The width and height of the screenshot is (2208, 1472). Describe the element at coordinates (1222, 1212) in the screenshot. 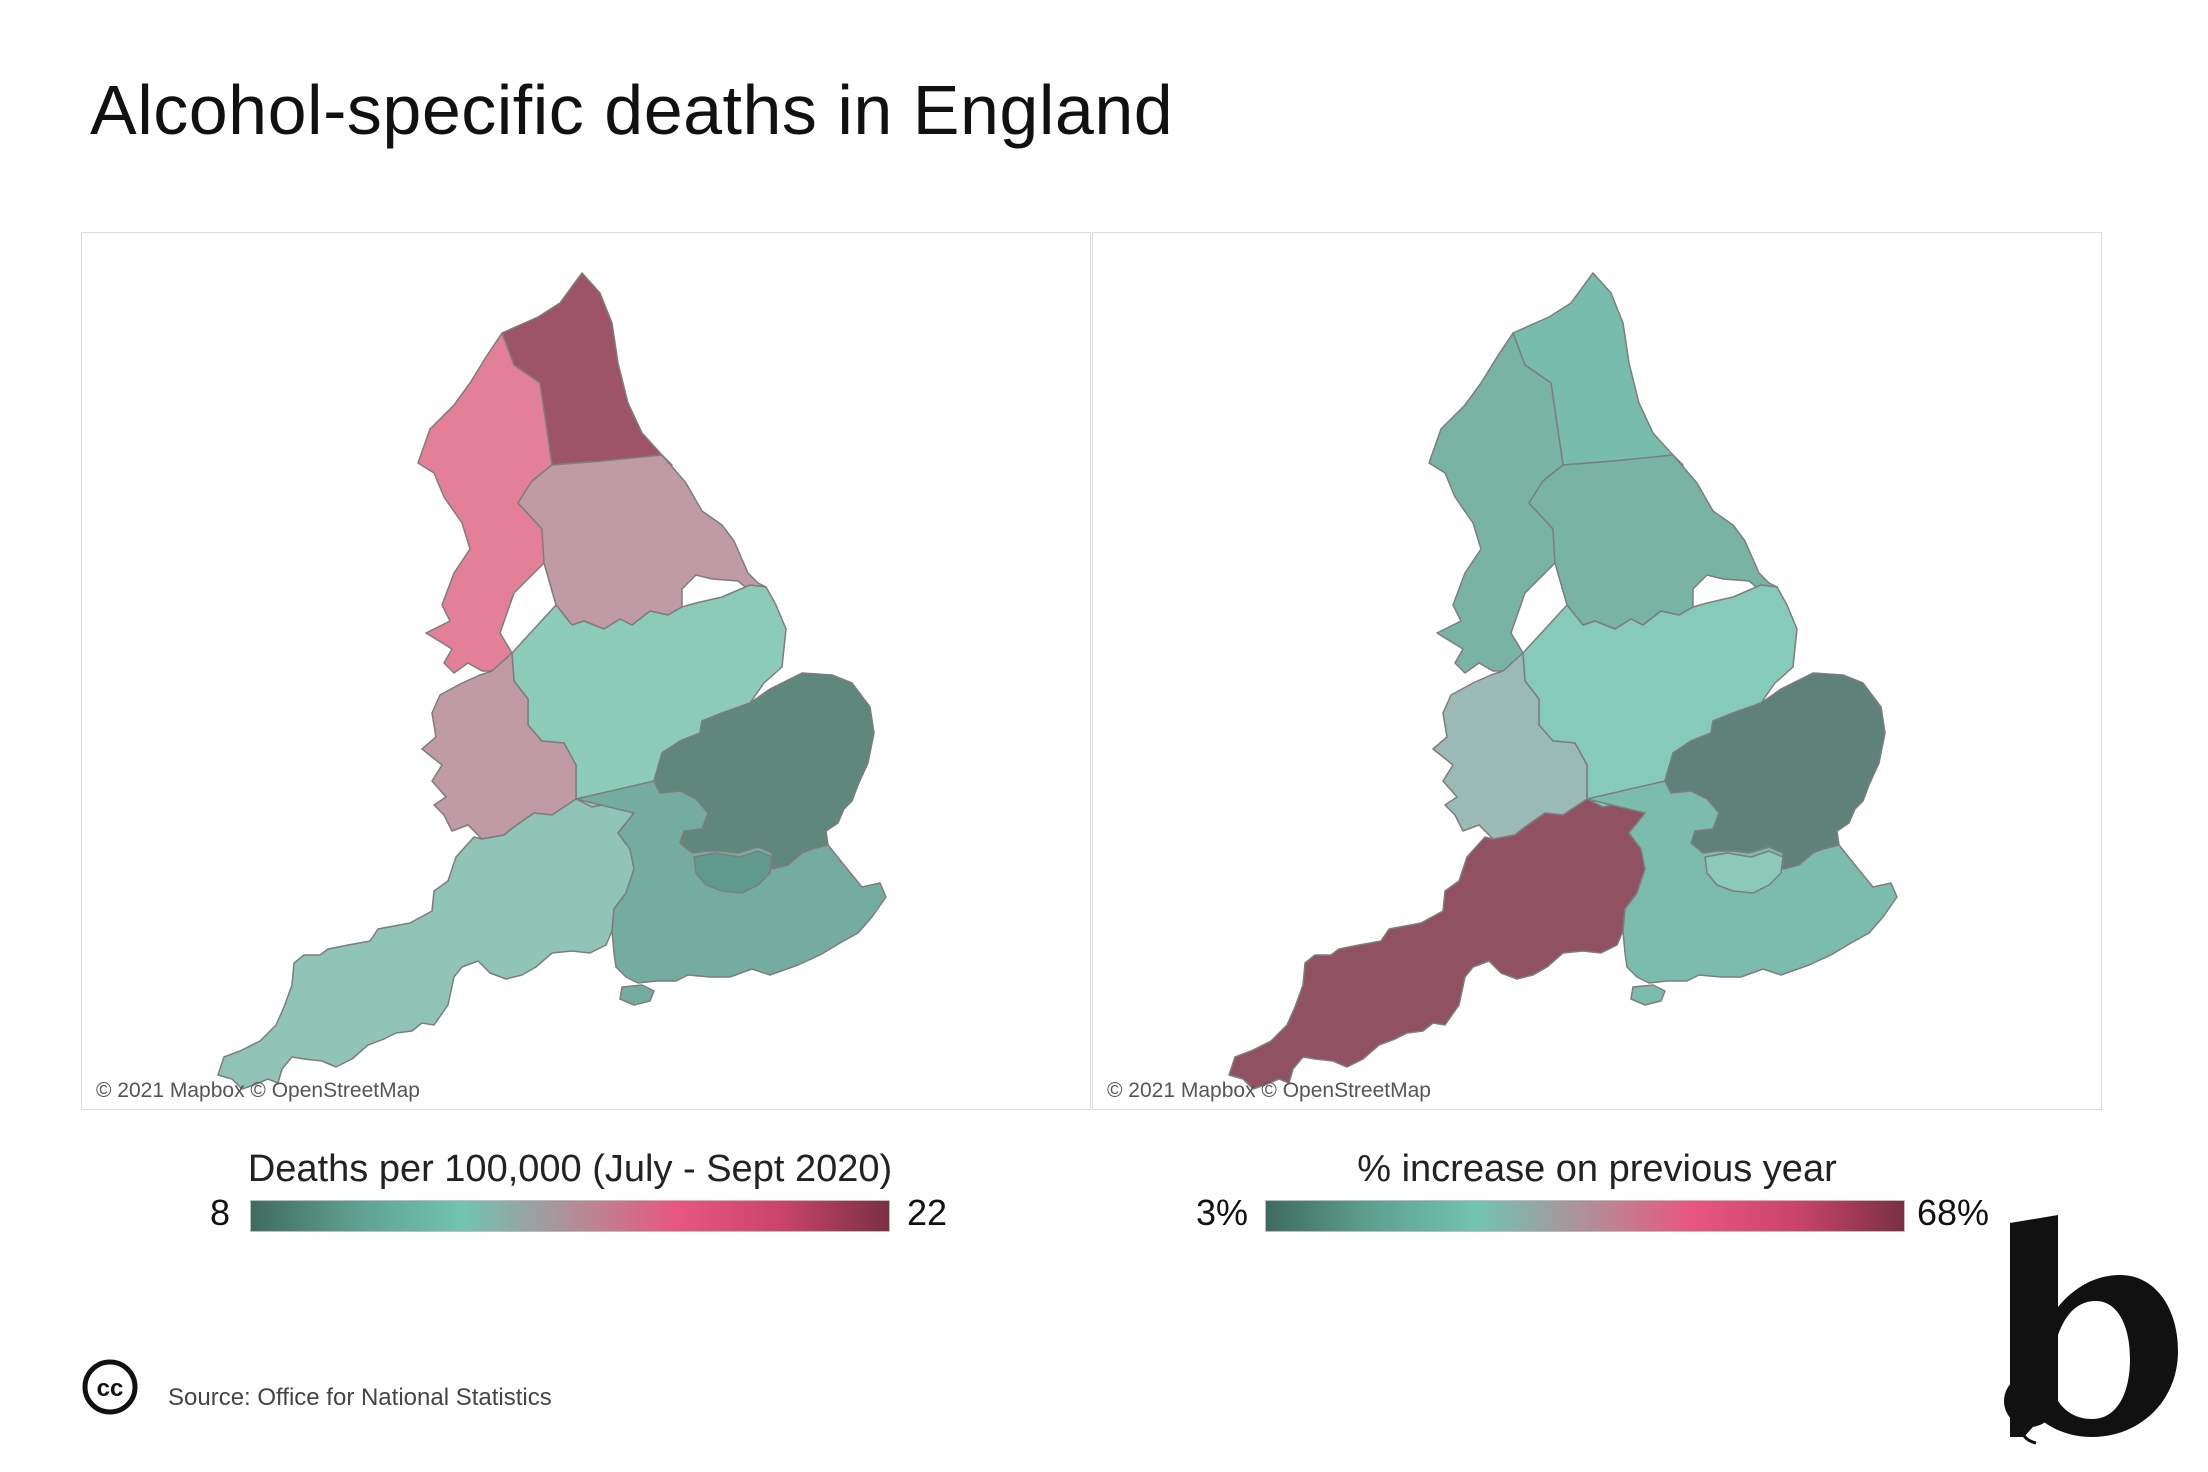

I see `legend-min-increase: 3%` at that location.